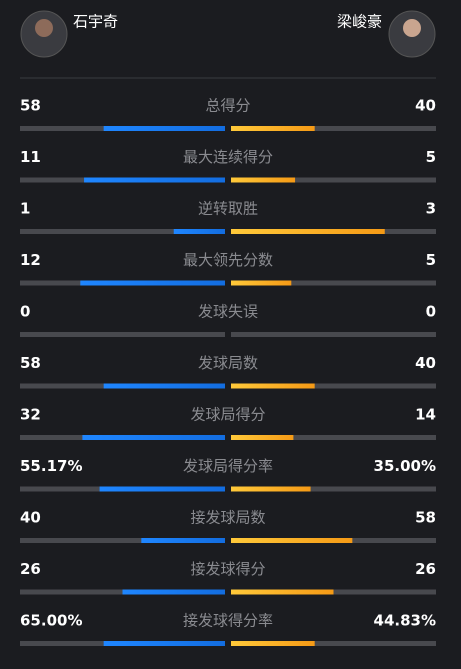 The width and height of the screenshot is (461, 669). What do you see at coordinates (30, 260) in the screenshot?
I see `left-value: 12` at bounding box center [30, 260].